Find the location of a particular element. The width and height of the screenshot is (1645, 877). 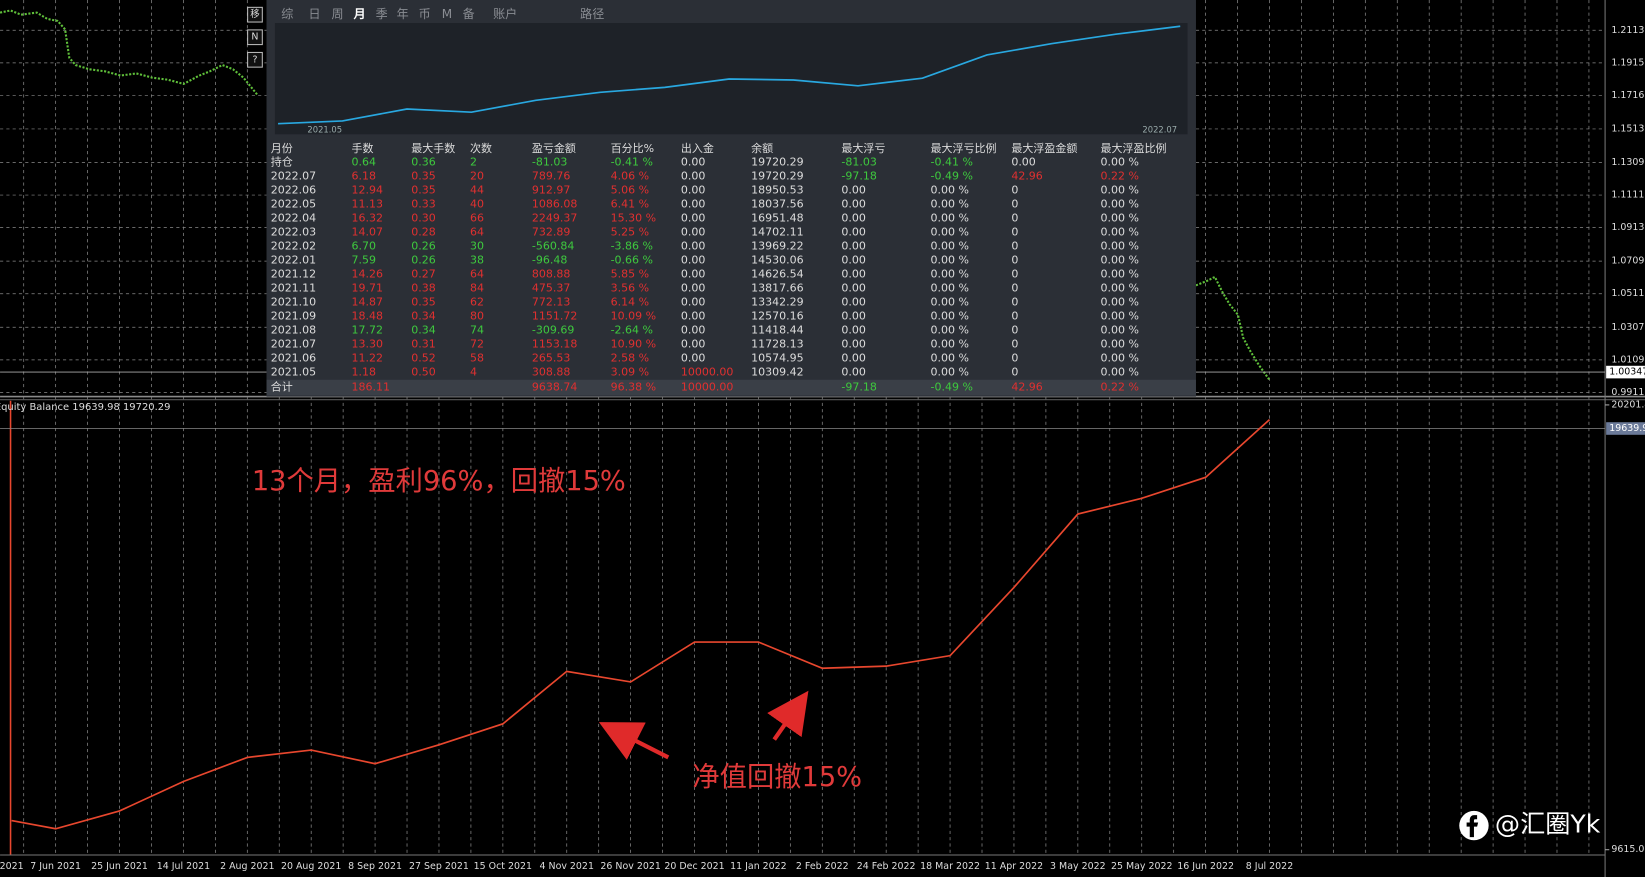

tool-icon: 移 is located at coordinates (255, 14).